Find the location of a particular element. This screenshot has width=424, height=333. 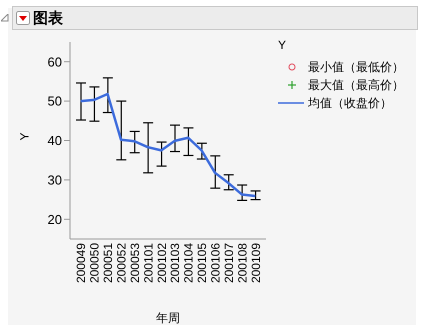

legend-title: Y is located at coordinates (283, 45).